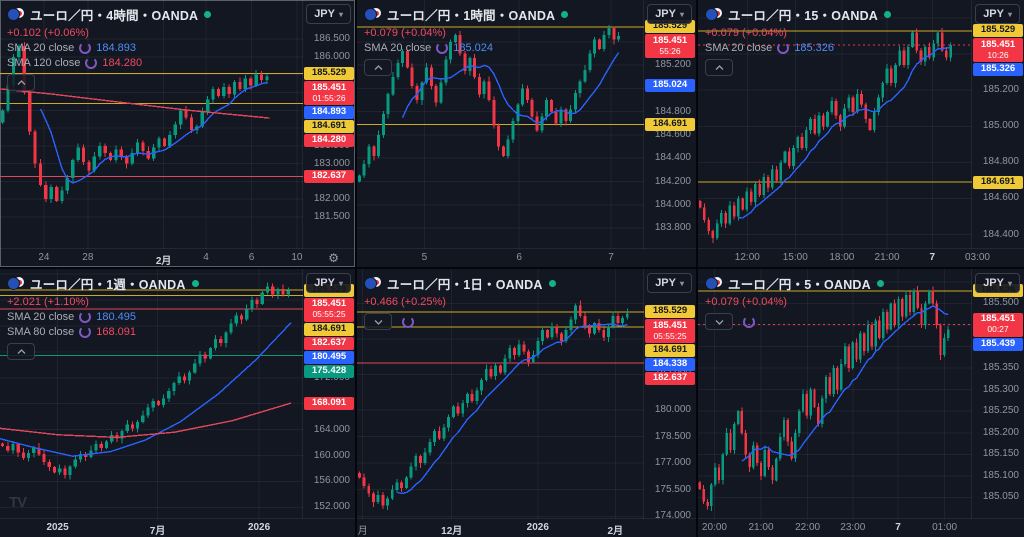 This screenshot has width=1024, height=537. What do you see at coordinates (333, 258) in the screenshot?
I see `gear-icon: ⚙` at bounding box center [333, 258].